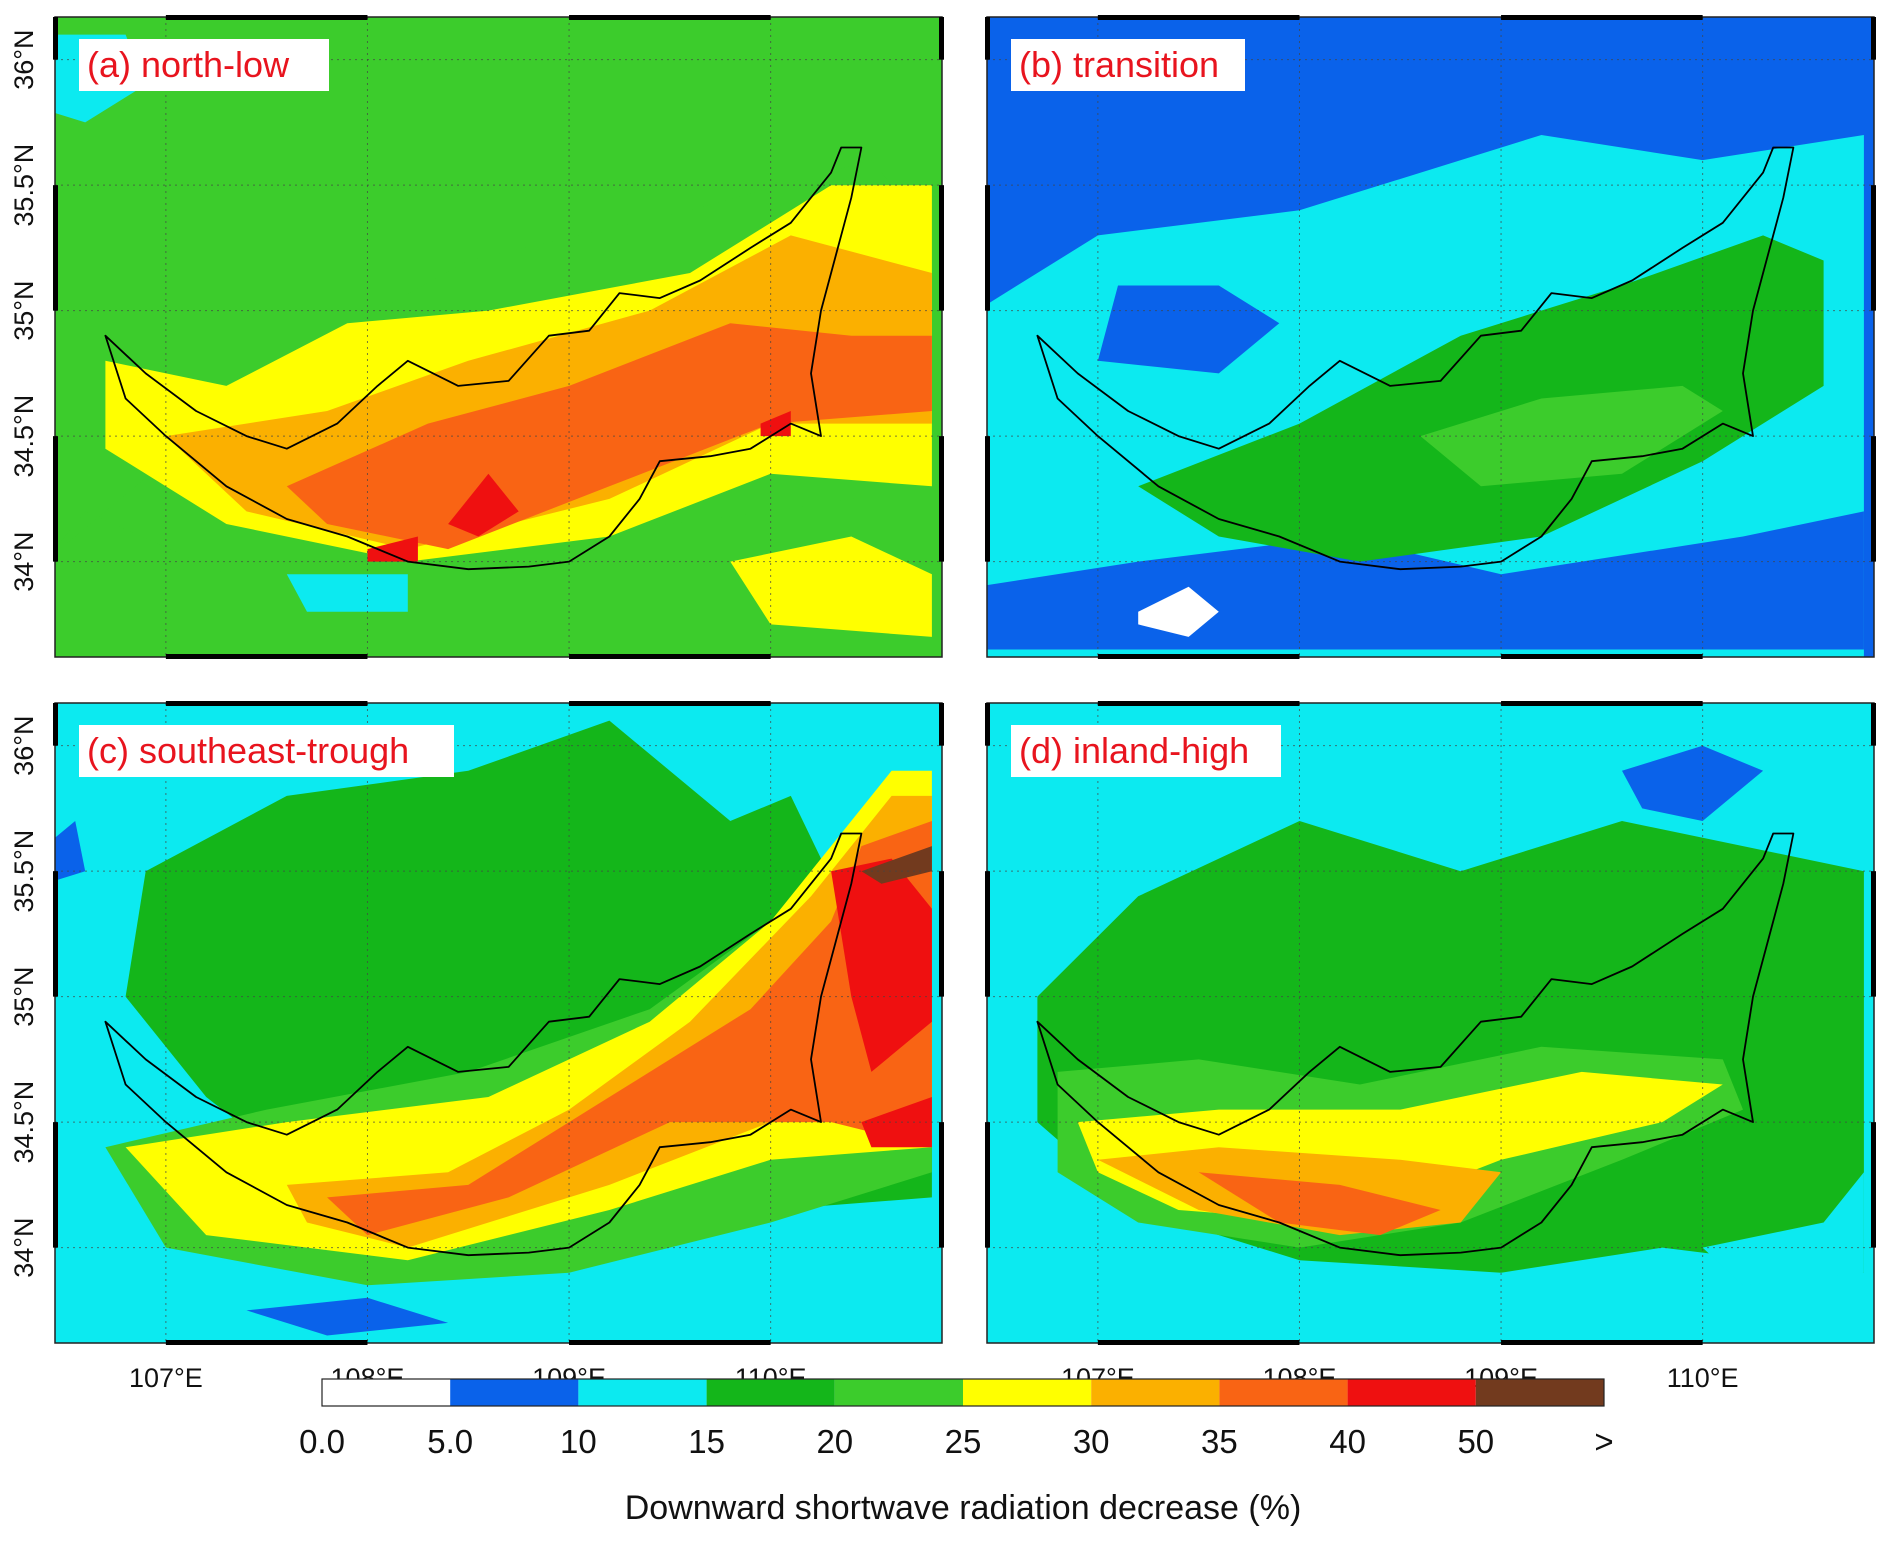 The width and height of the screenshot is (1890, 1541). I want to click on panel-title: (a) north-low, so click(188, 64).